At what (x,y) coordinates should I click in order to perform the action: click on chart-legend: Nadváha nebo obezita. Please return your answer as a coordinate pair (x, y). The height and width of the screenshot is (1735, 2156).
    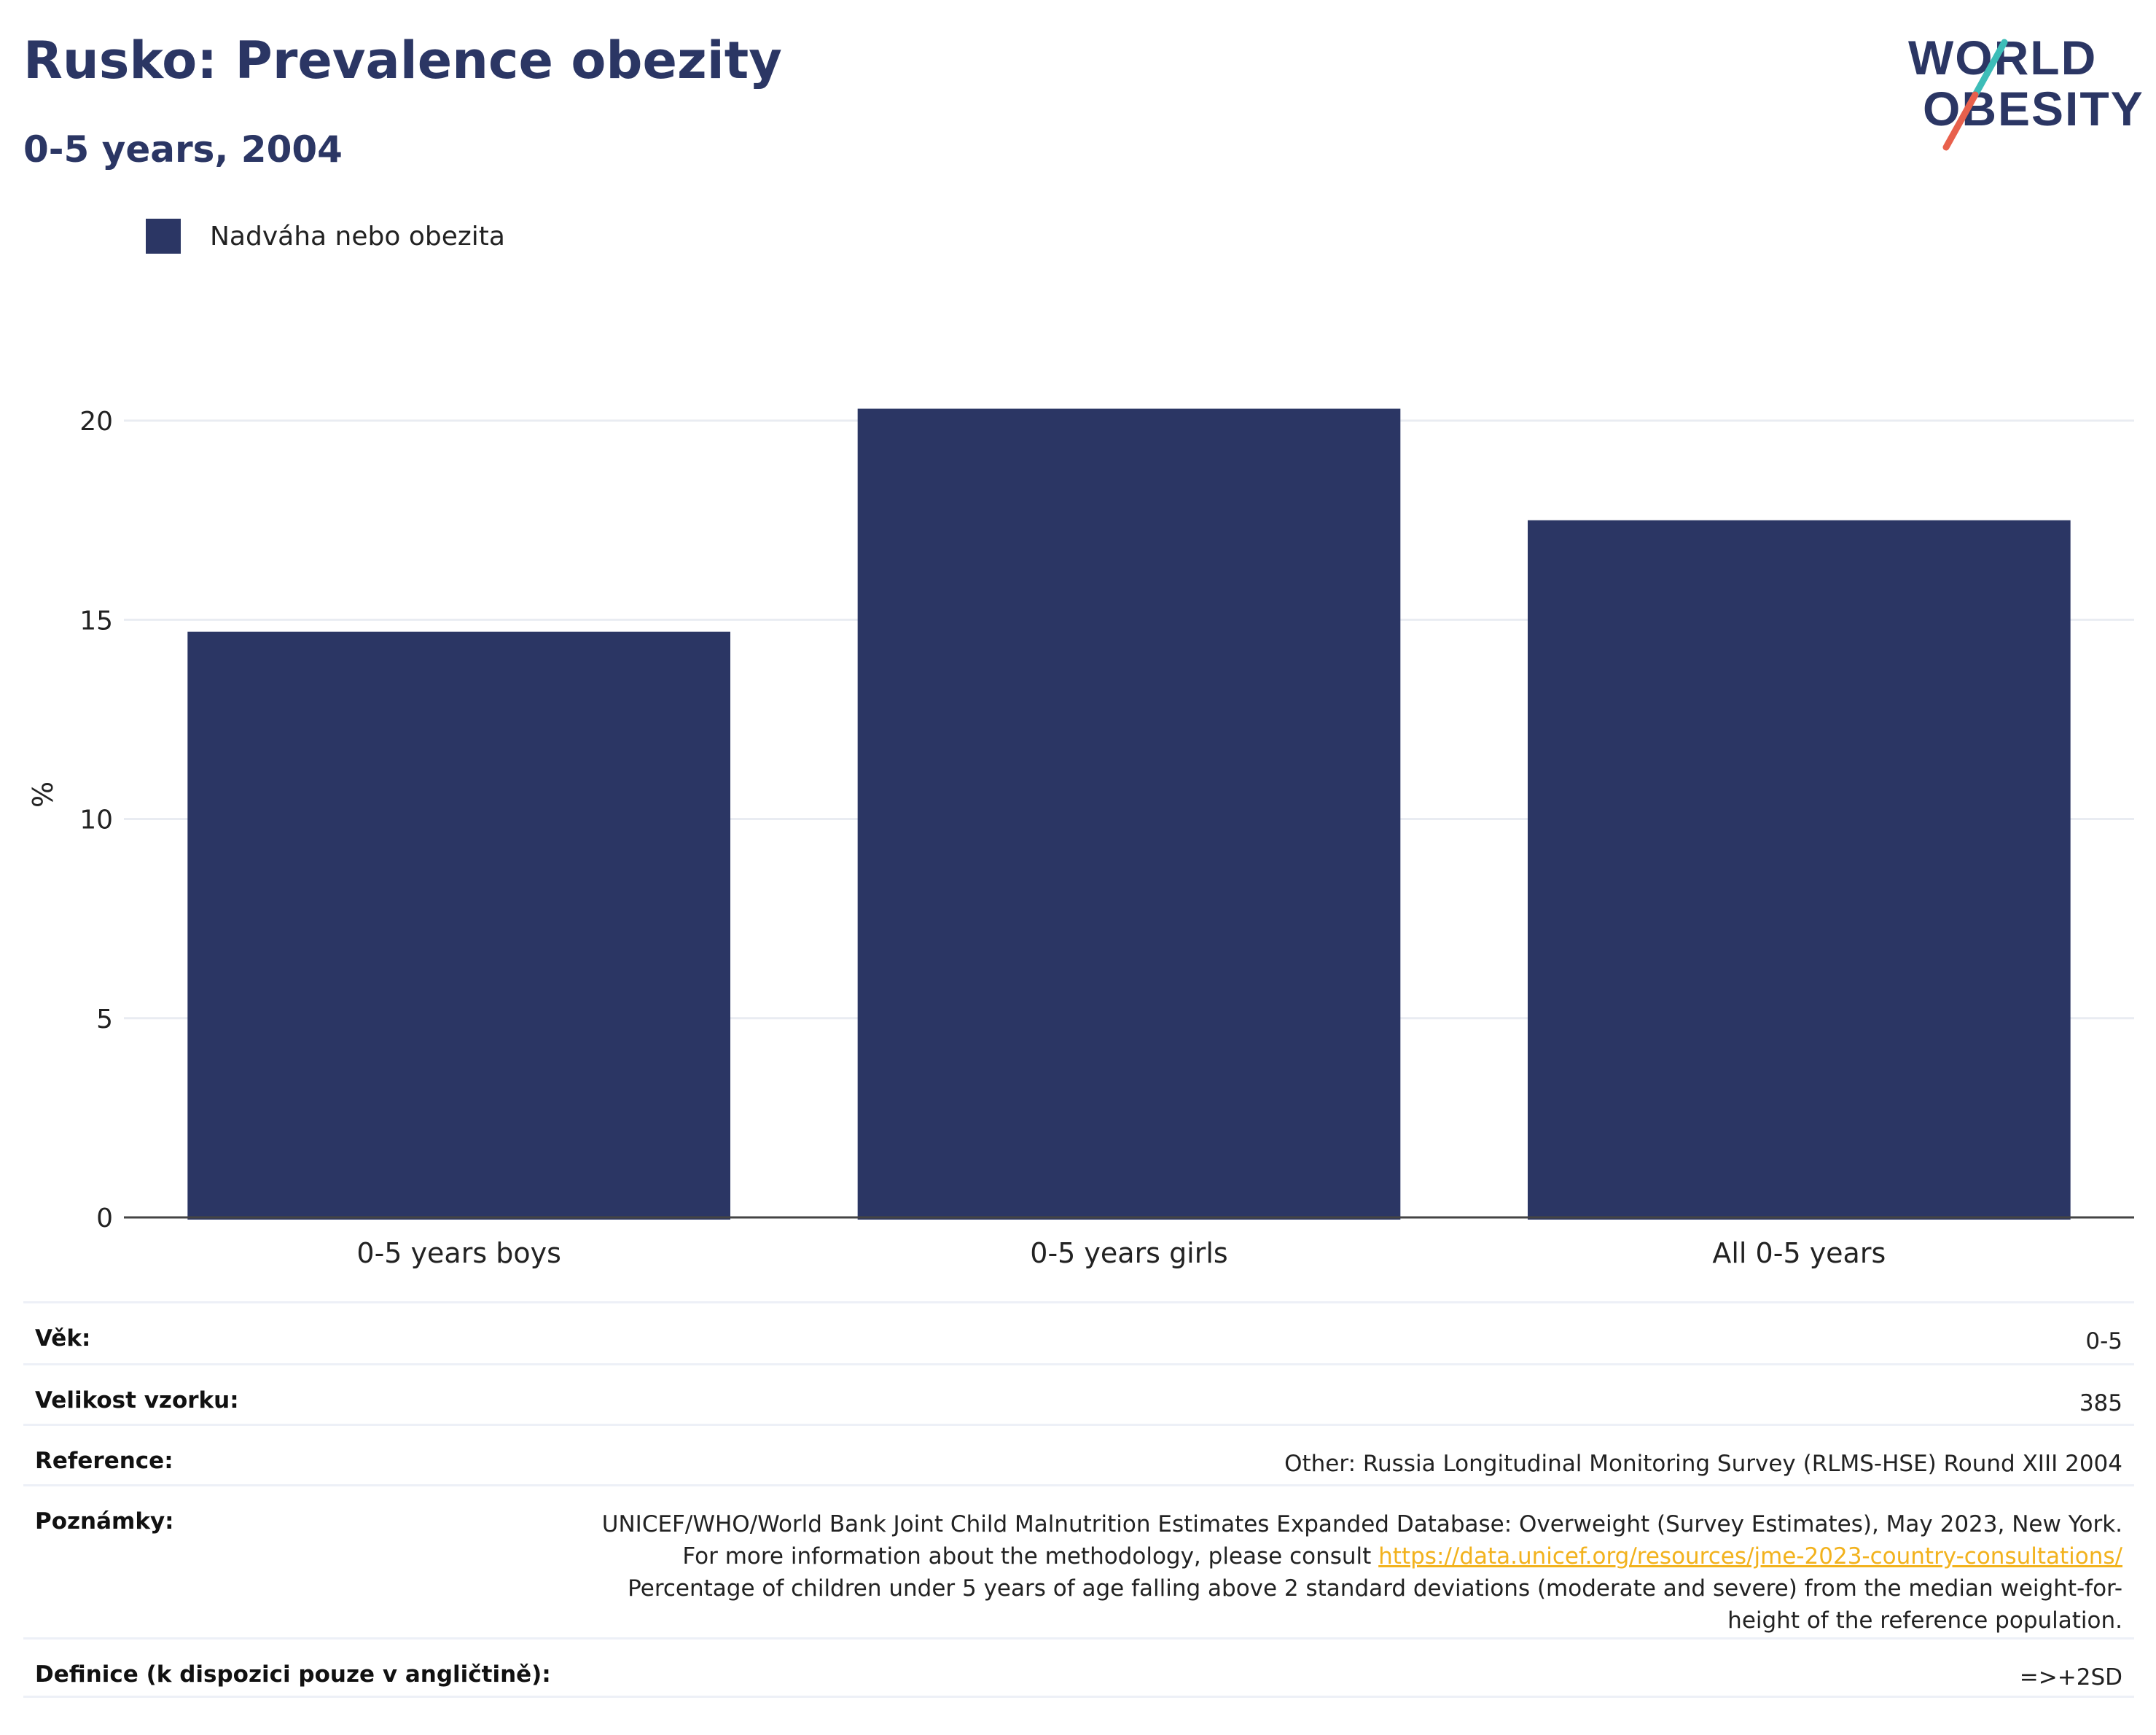
    Looking at the image, I should click on (325, 236).